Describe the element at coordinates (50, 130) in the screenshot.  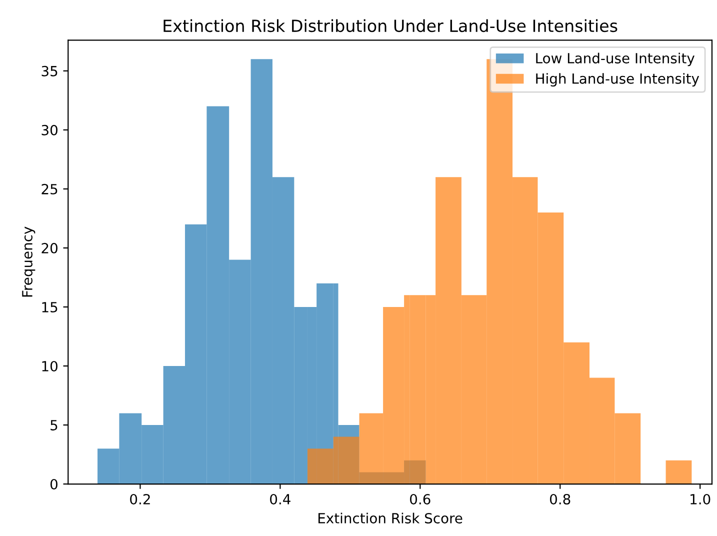
I see `y-tick-label: 30` at that location.